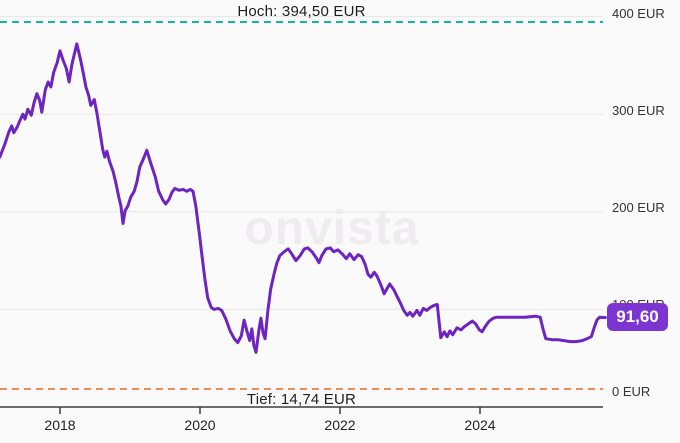  I want to click on low-value-label: Tief: 14,74 EUR, so click(301, 399).